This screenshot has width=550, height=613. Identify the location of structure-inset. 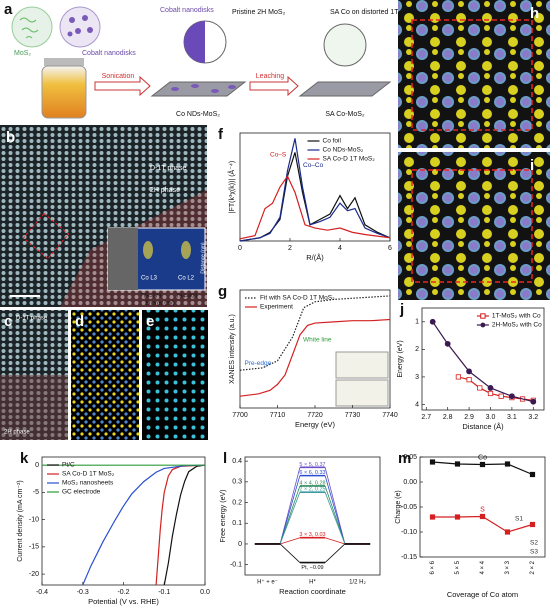
(362, 365).